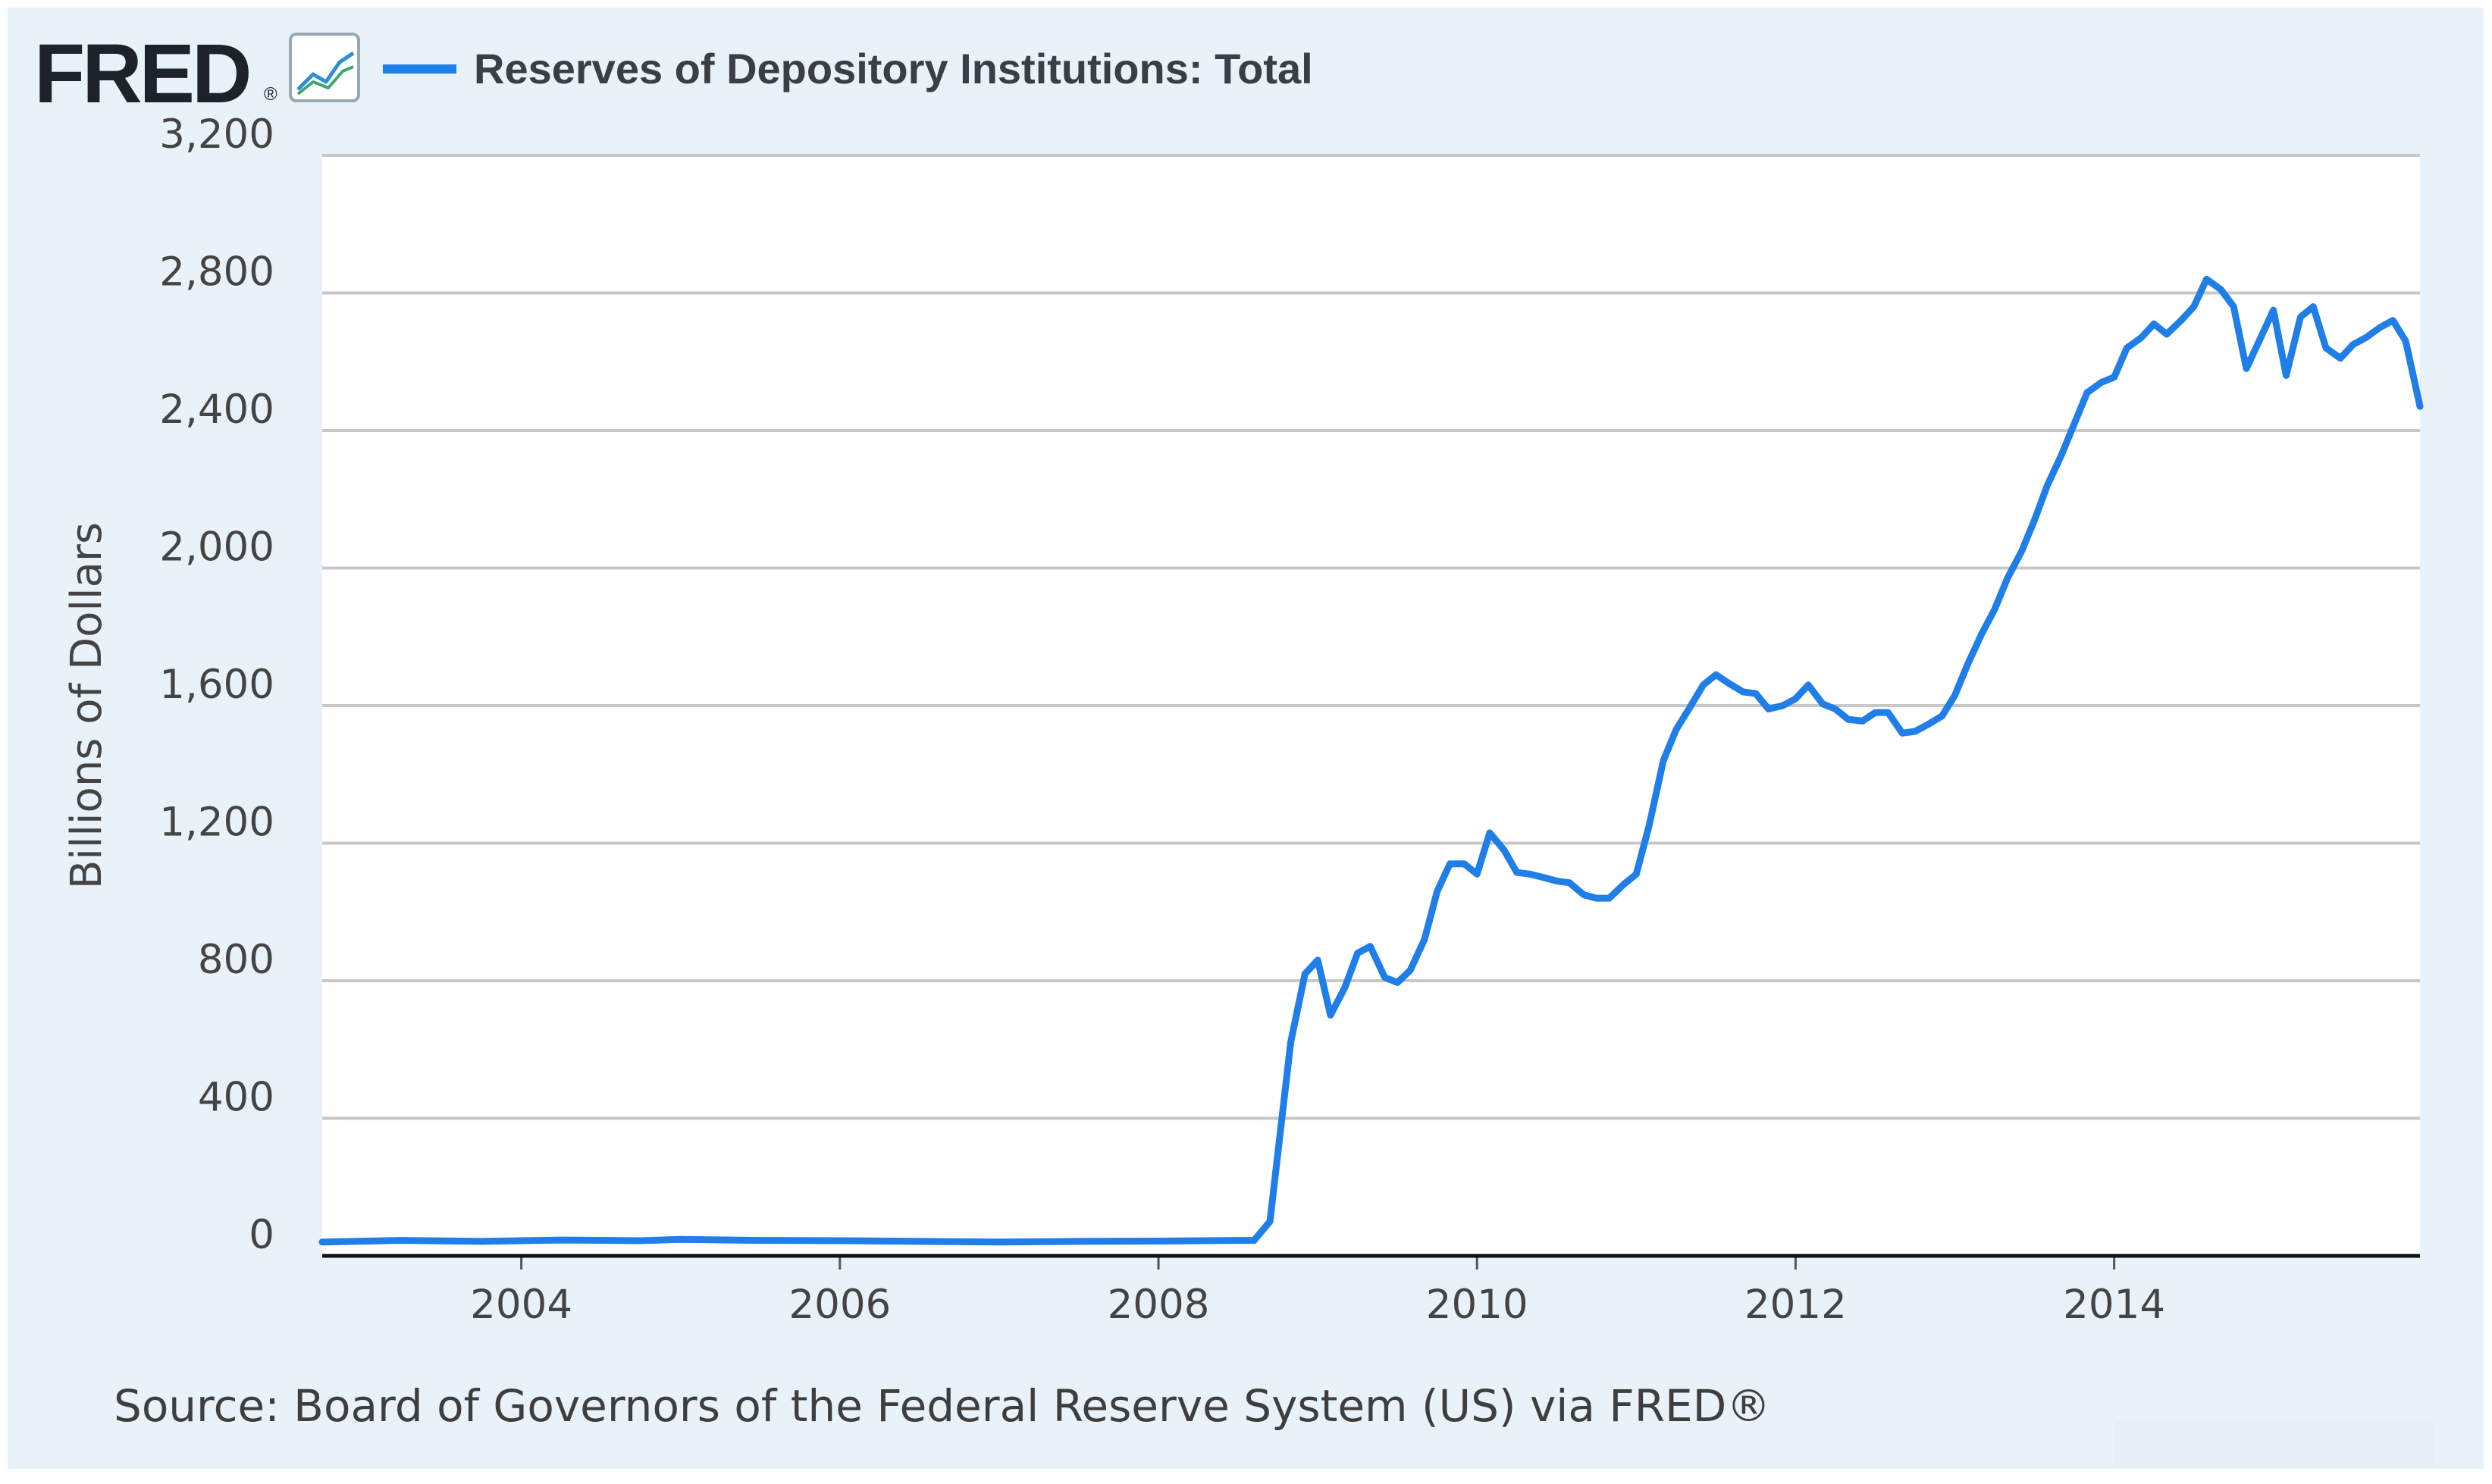 The image size is (2492, 1484). What do you see at coordinates (1477, 1305) in the screenshot?
I see `x-tick-label: 2010` at bounding box center [1477, 1305].